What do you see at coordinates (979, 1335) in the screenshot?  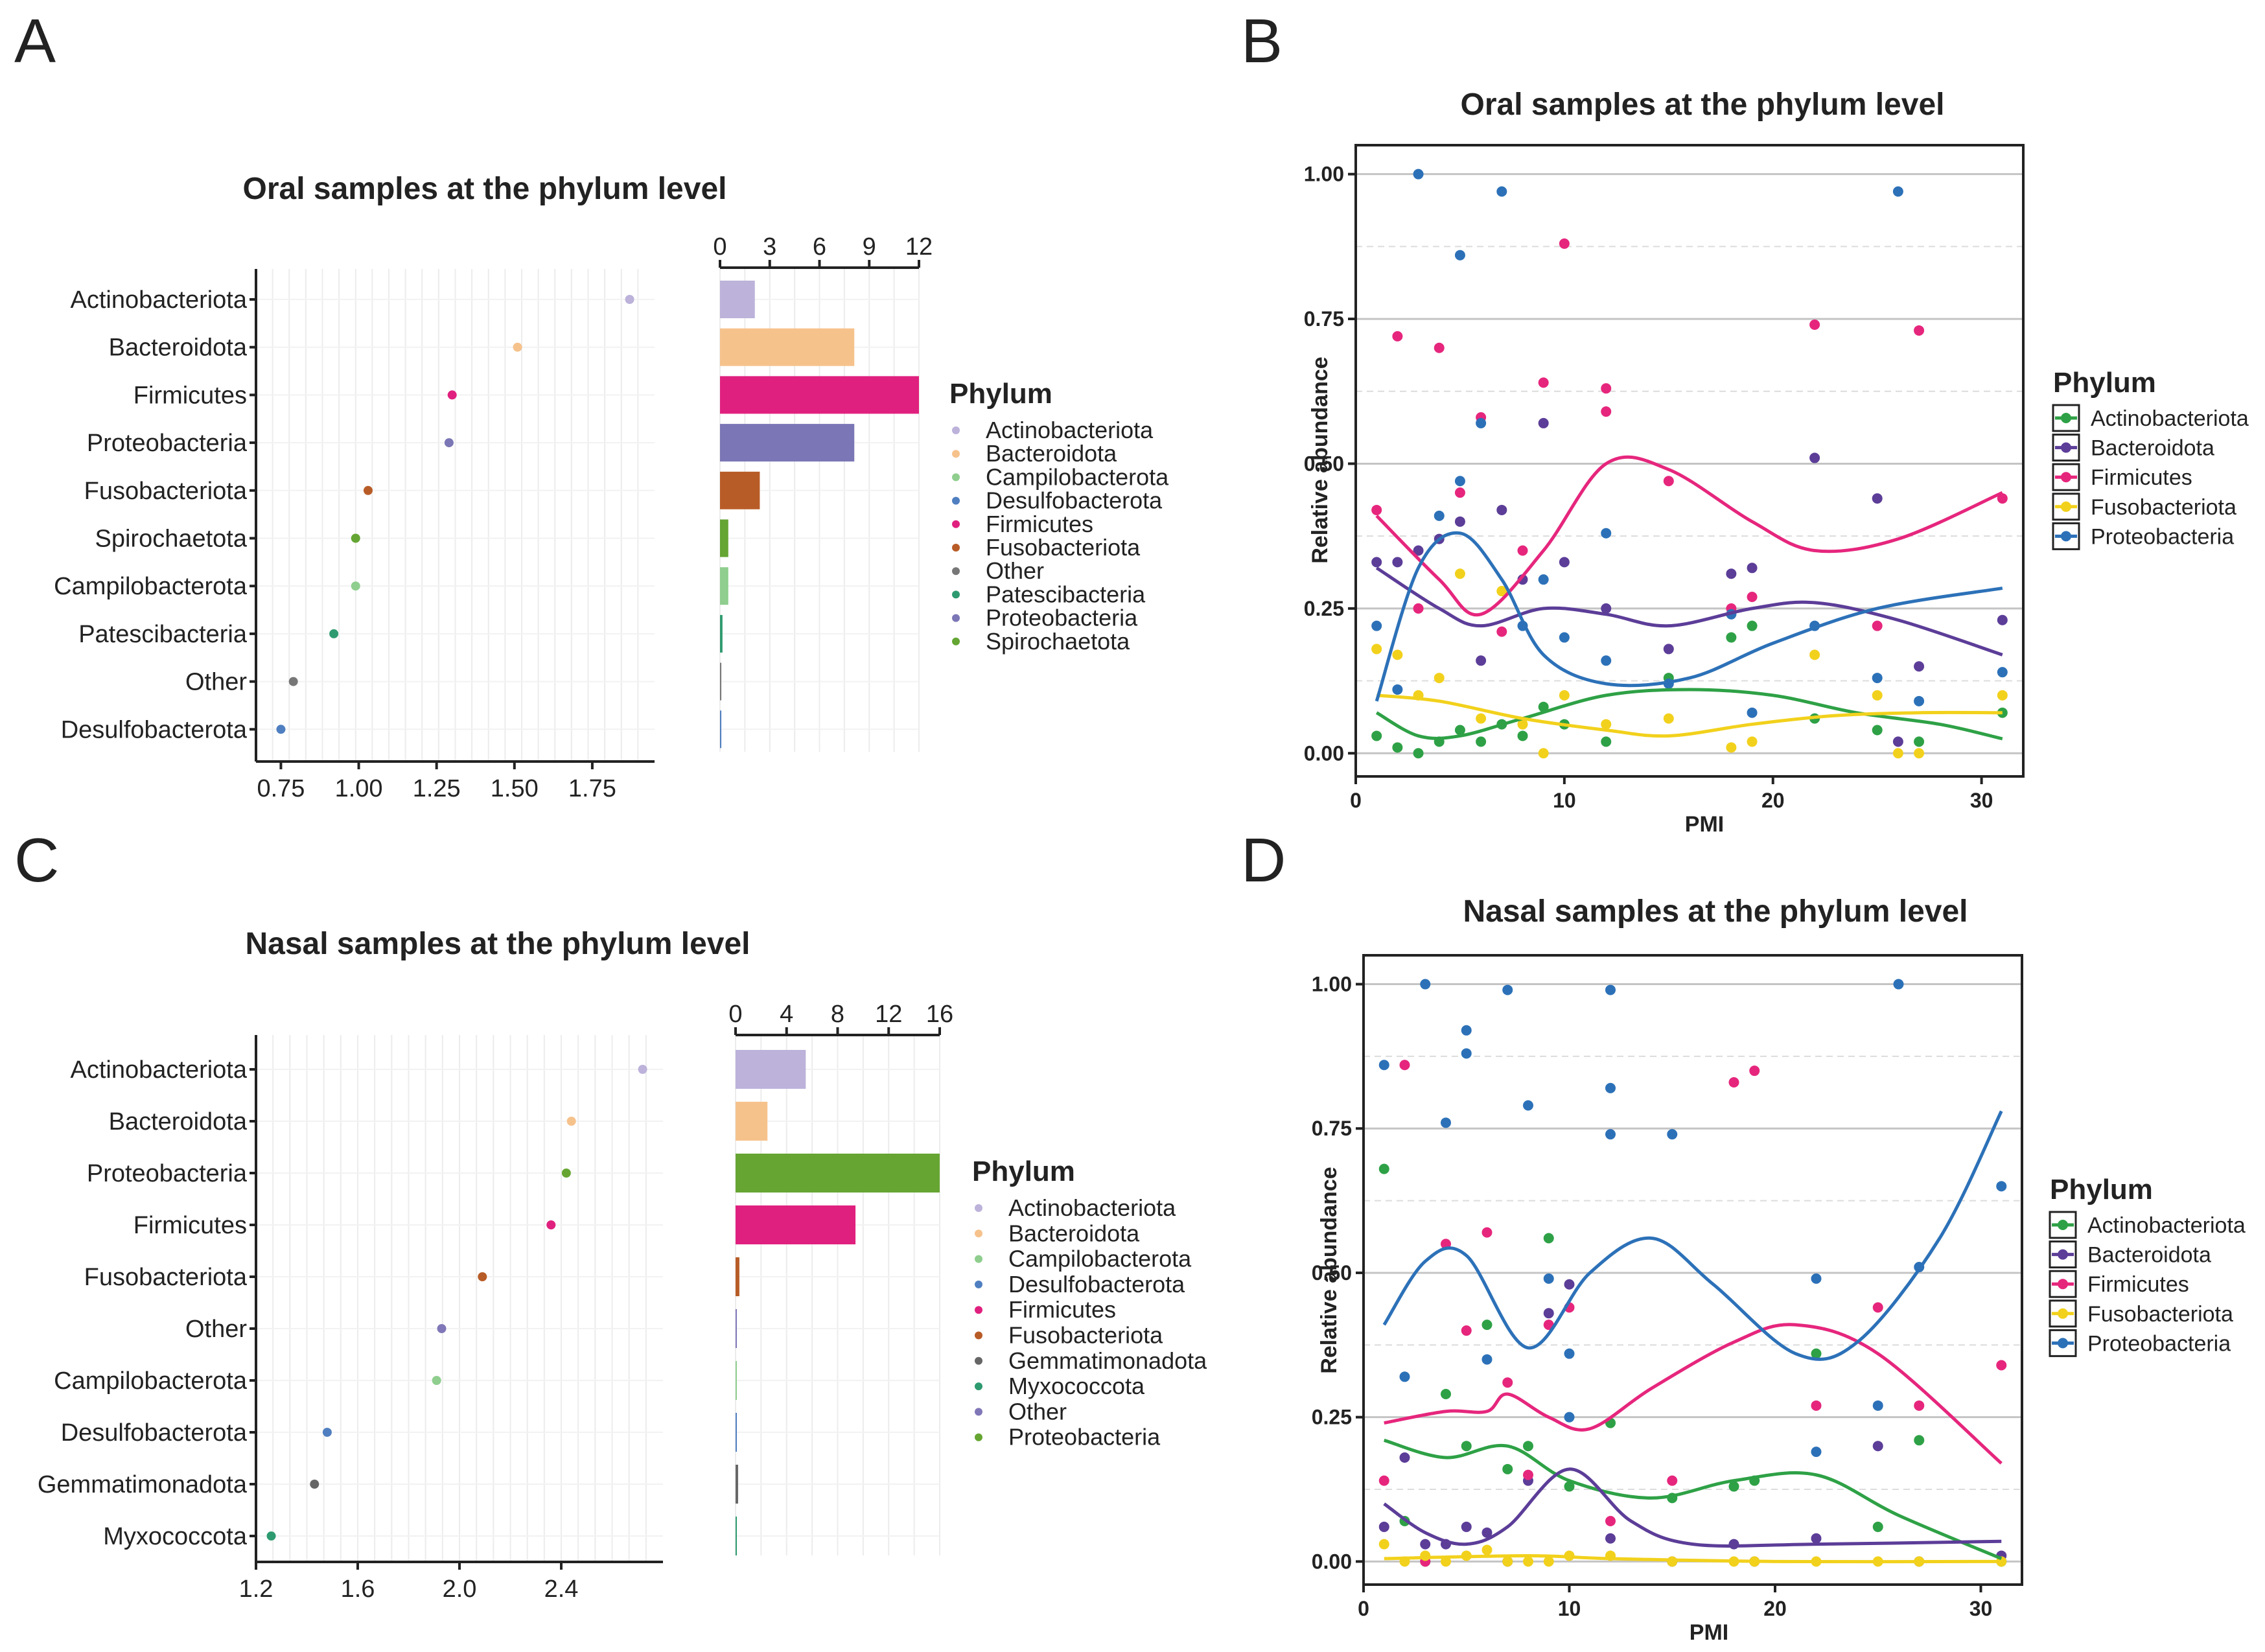 I see `legend-key-fusobacteriota` at bounding box center [979, 1335].